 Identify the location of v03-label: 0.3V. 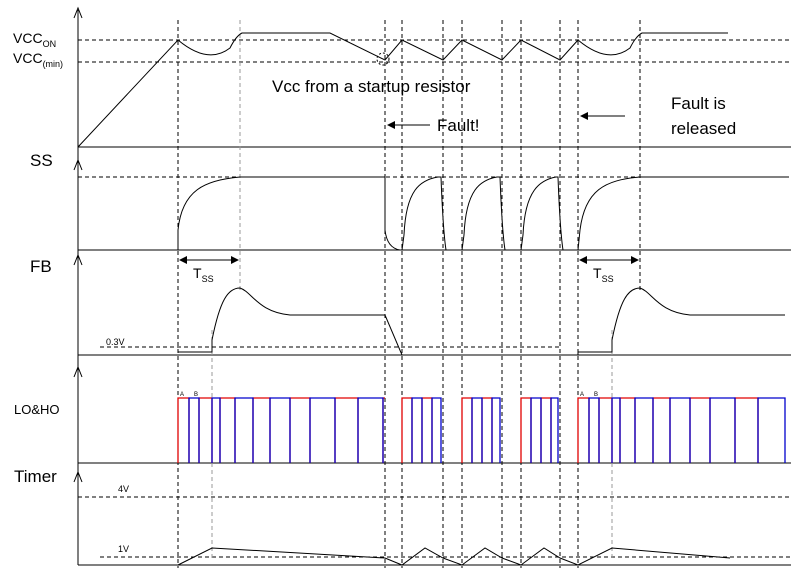
(115, 342).